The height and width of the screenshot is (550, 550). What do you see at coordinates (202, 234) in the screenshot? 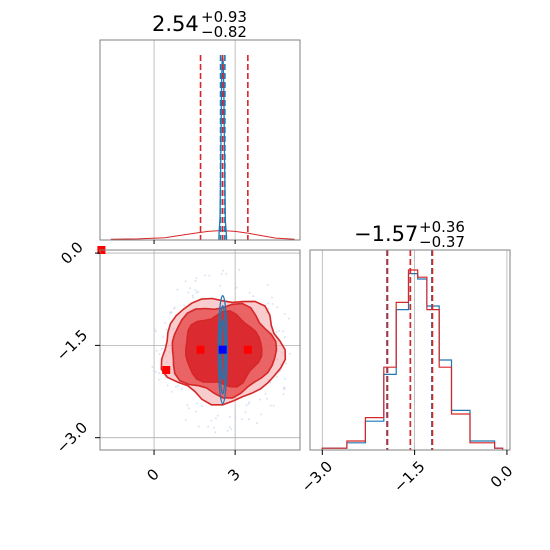
I see `hist1-red-series` at bounding box center [202, 234].